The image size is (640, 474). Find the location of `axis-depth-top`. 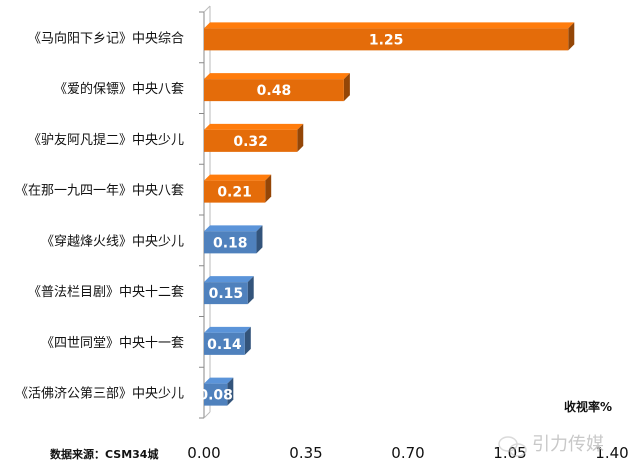

axis-depth-top is located at coordinates (207, 9).